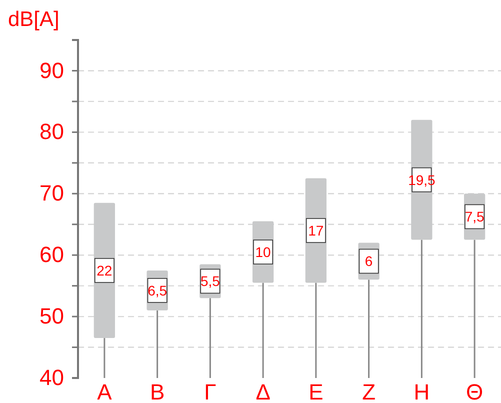 The height and width of the screenshot is (403, 501). What do you see at coordinates (34, 19) in the screenshot?
I see `y-axis-title: dB[A]` at bounding box center [34, 19].